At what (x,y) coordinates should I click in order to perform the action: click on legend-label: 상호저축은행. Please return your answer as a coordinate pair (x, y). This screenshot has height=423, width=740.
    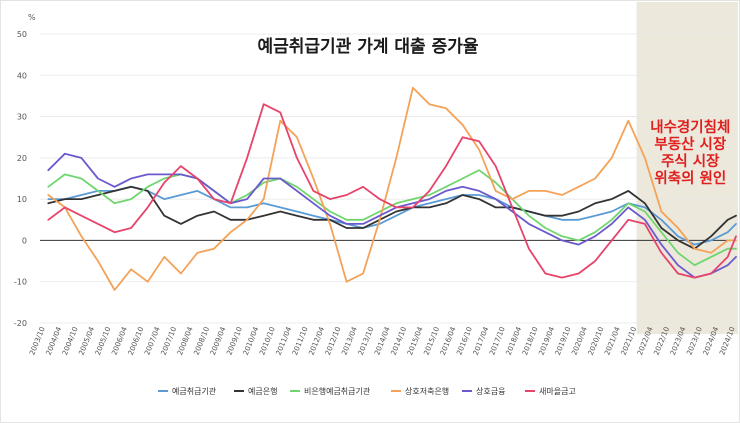
    Looking at the image, I should click on (427, 391).